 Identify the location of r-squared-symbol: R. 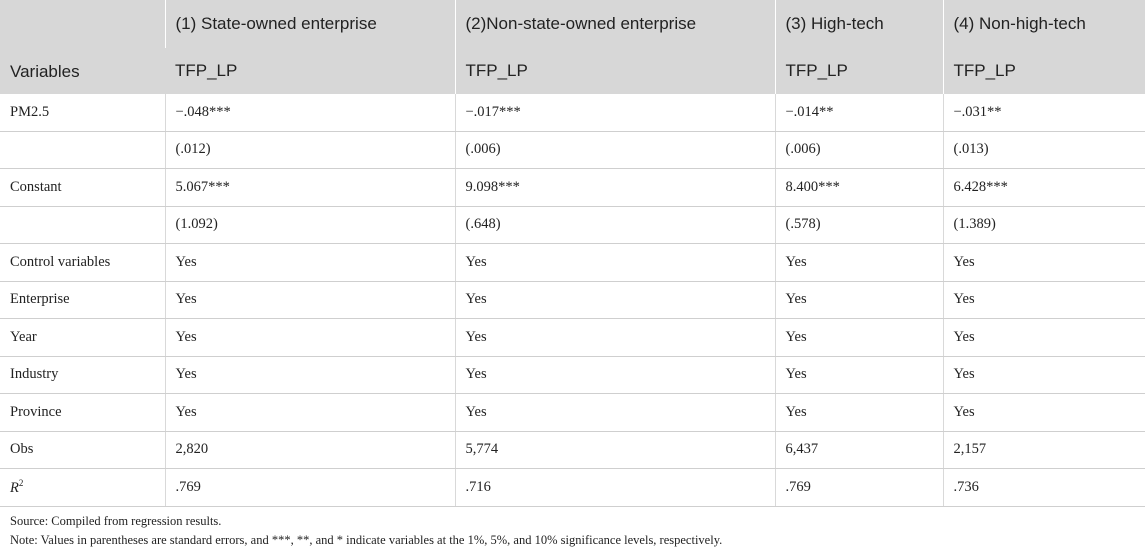
(14, 487).